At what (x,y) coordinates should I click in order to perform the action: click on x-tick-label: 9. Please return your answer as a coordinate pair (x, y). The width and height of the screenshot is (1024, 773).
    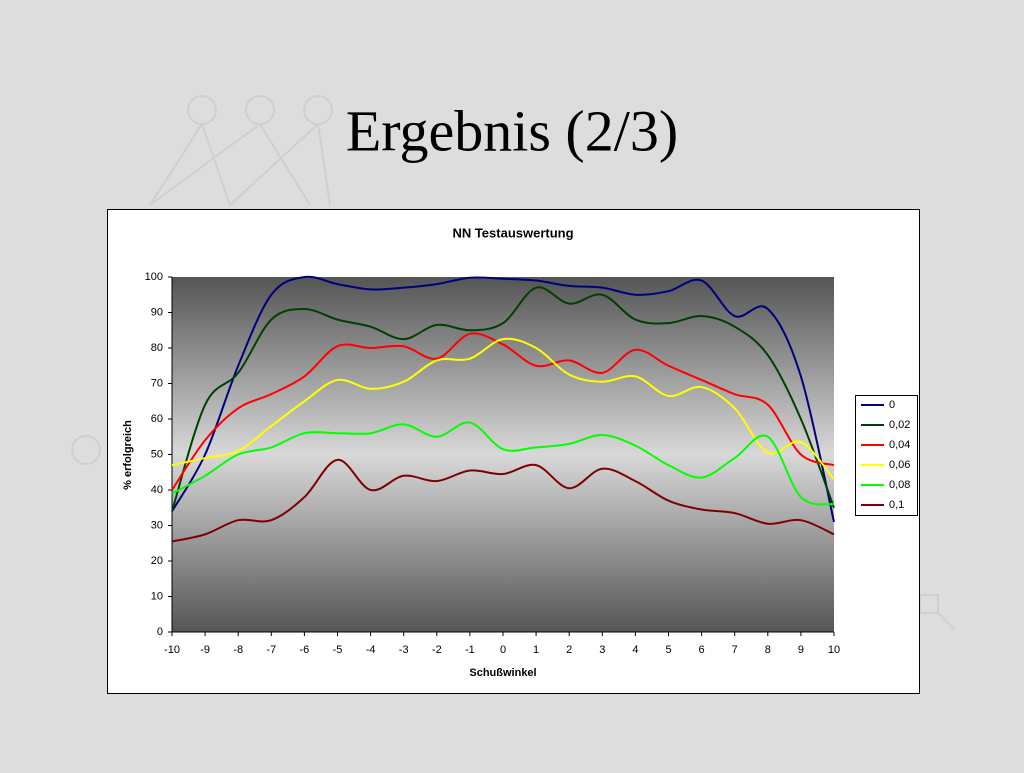
    Looking at the image, I should click on (801, 650).